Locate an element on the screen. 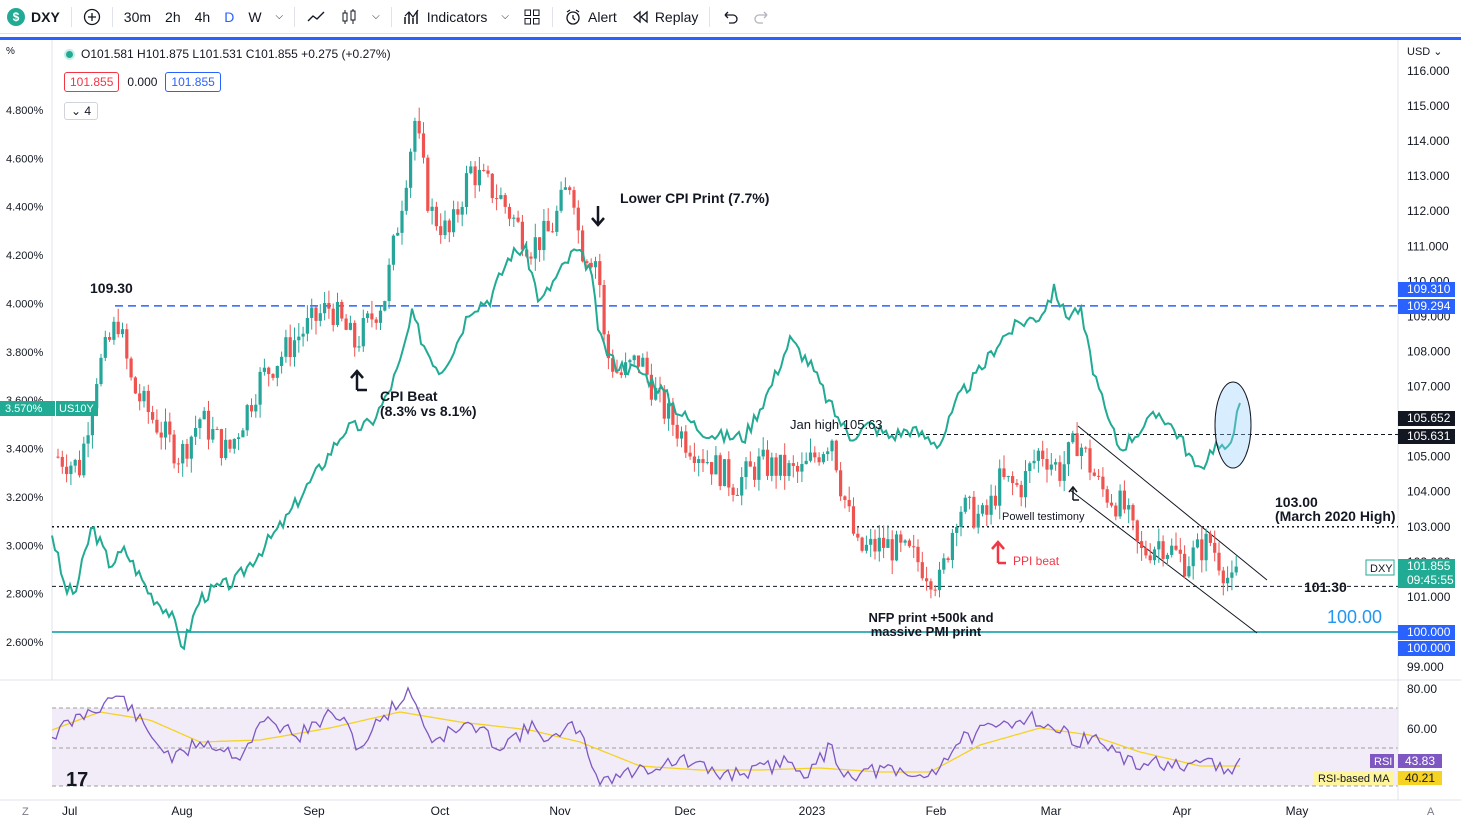  chevron-down-icon: ⌵ is located at coordinates (376, 16).